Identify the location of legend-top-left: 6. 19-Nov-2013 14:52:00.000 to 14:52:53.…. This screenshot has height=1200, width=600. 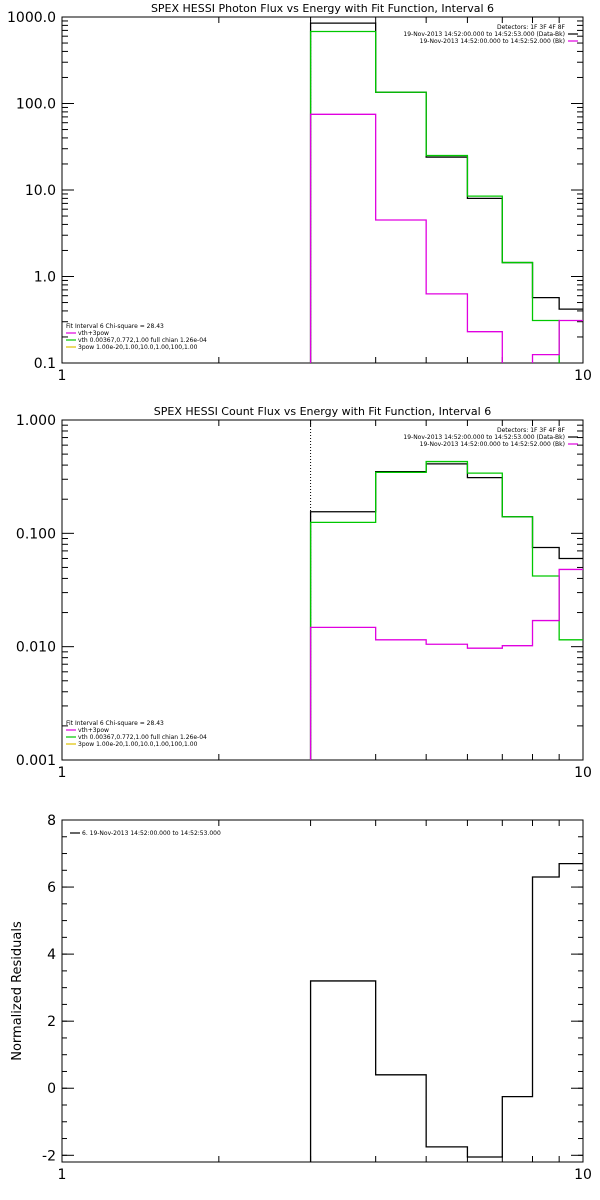
(145, 833).